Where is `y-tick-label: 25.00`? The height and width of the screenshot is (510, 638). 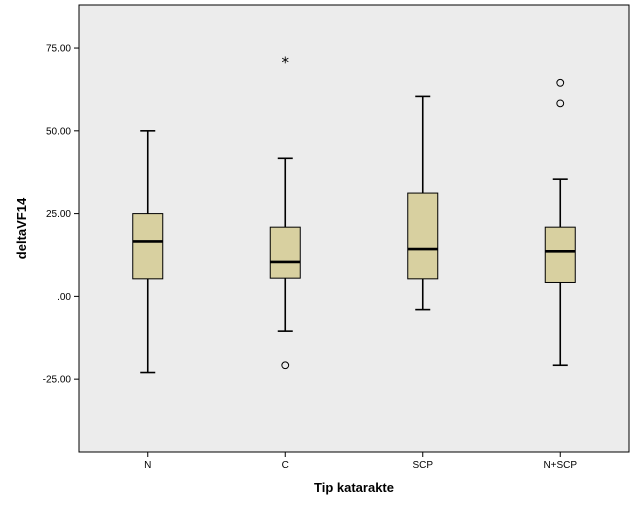 y-tick-label: 25.00 is located at coordinates (58, 214).